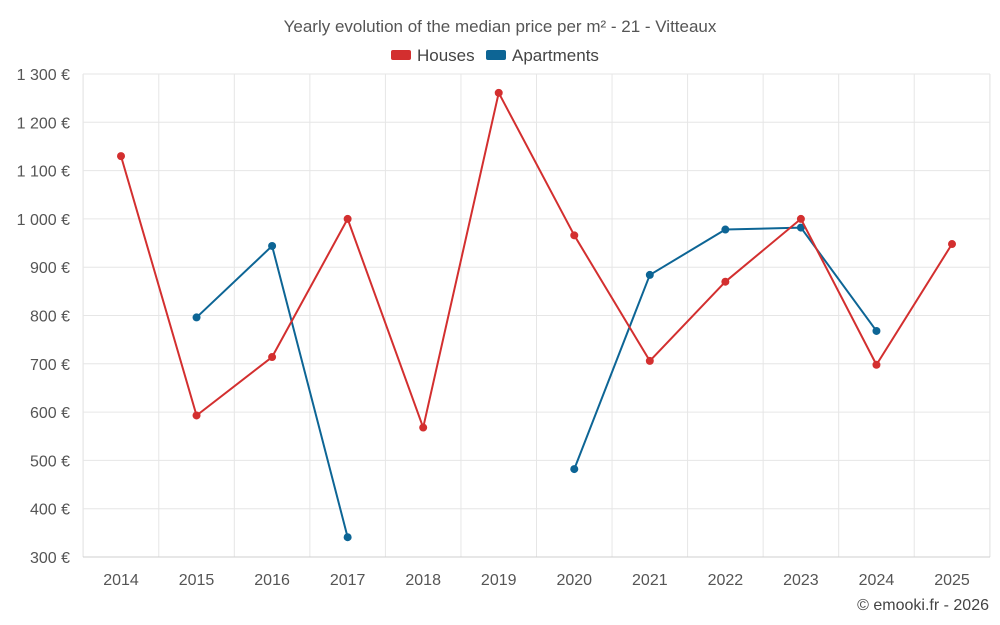  What do you see at coordinates (50, 510) in the screenshot?
I see `y-tick-label: 400 €` at bounding box center [50, 510].